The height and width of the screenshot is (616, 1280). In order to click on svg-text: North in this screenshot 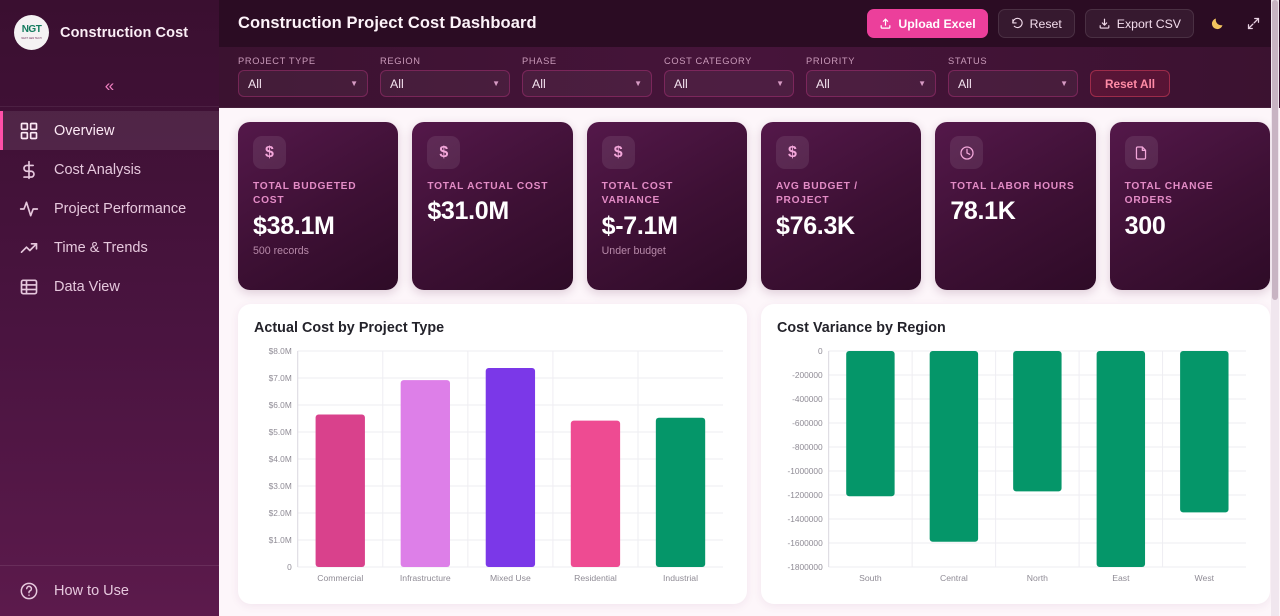, I will do `click(1037, 578)`.